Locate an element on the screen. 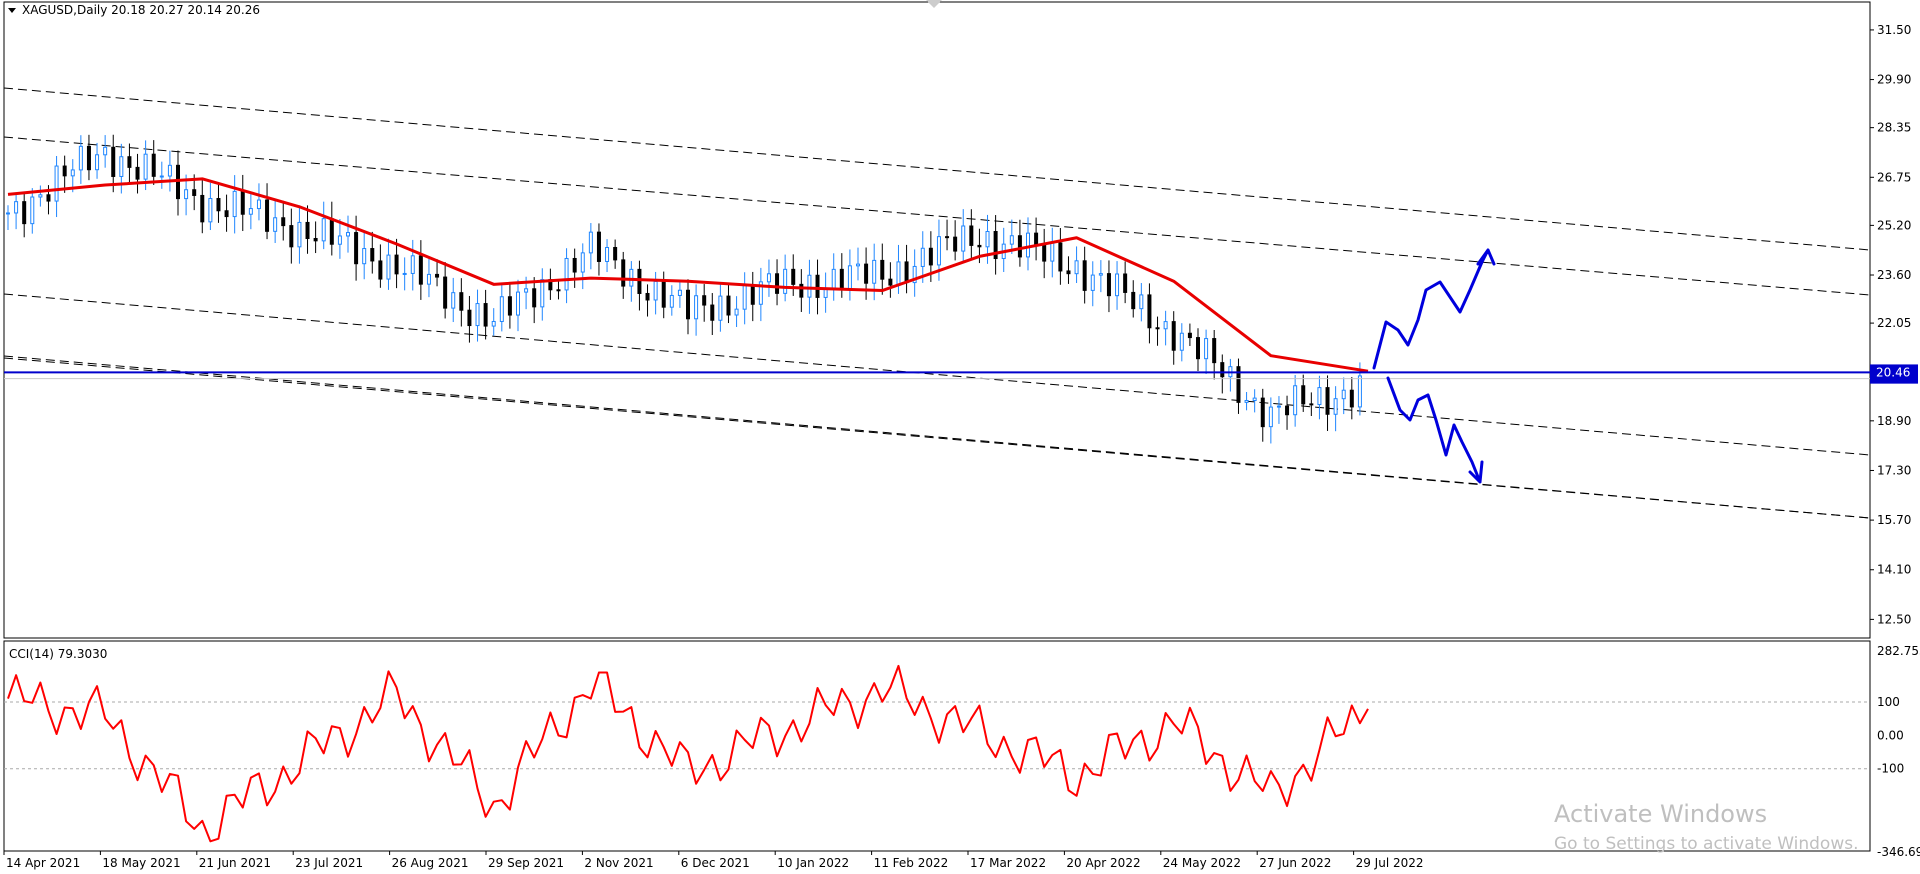  current-price-label: 20.46 is located at coordinates (1893, 372).